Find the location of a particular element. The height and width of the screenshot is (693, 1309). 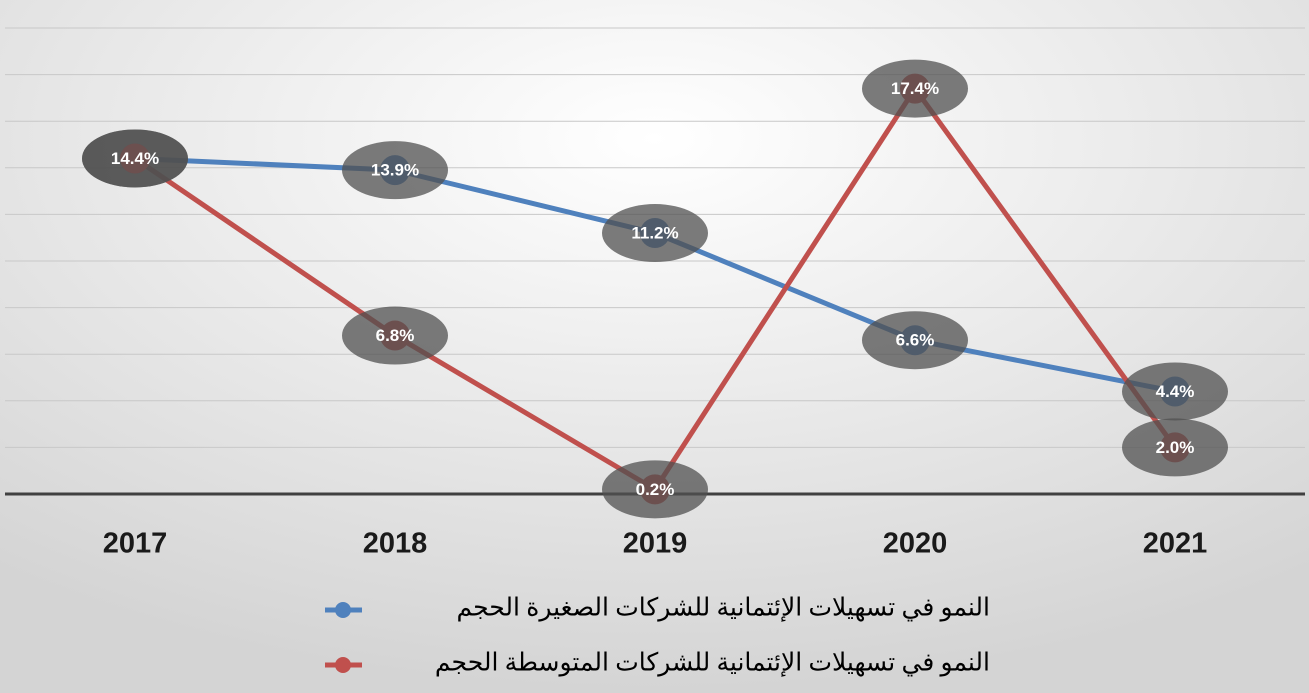

data-label: 6.6% is located at coordinates (915, 340).